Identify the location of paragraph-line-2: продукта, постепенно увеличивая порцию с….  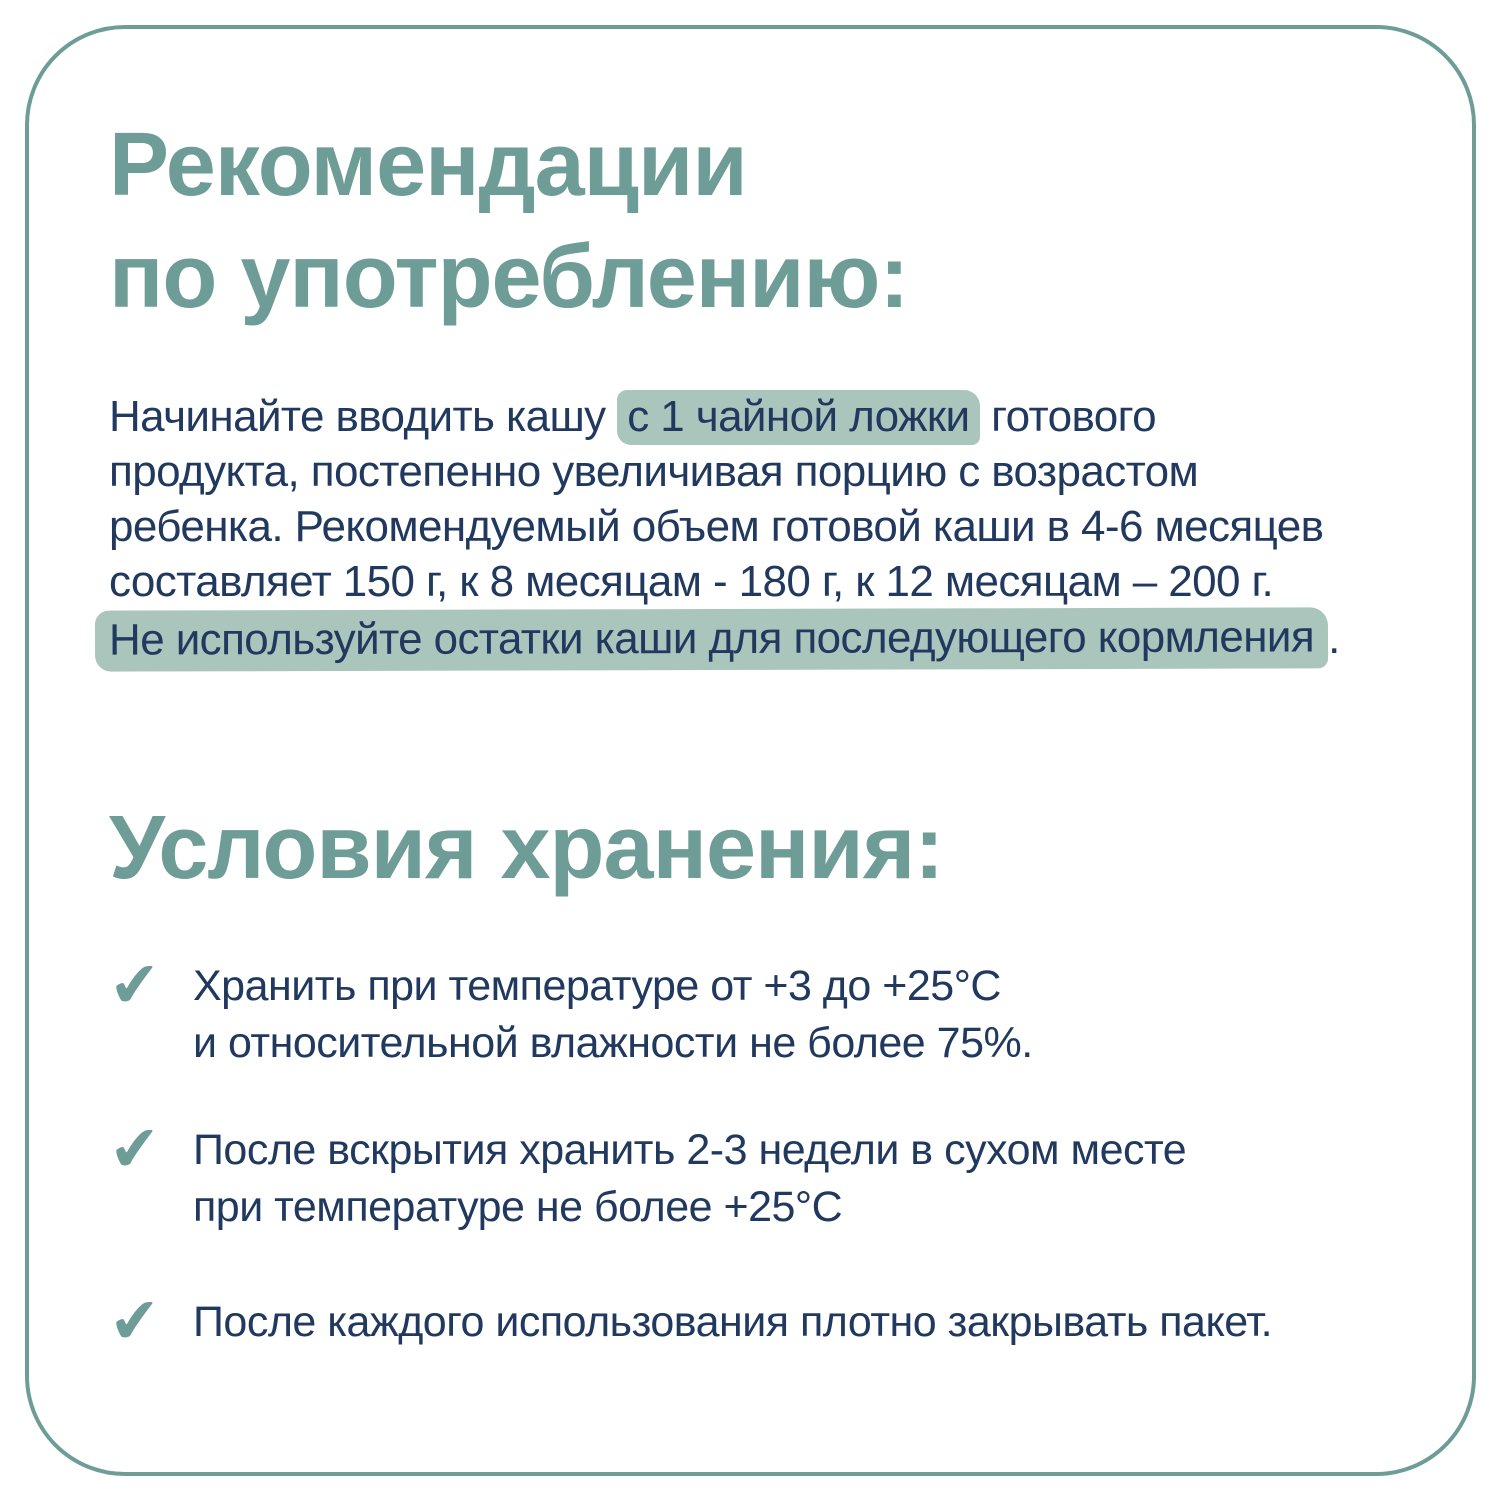
(654, 471).